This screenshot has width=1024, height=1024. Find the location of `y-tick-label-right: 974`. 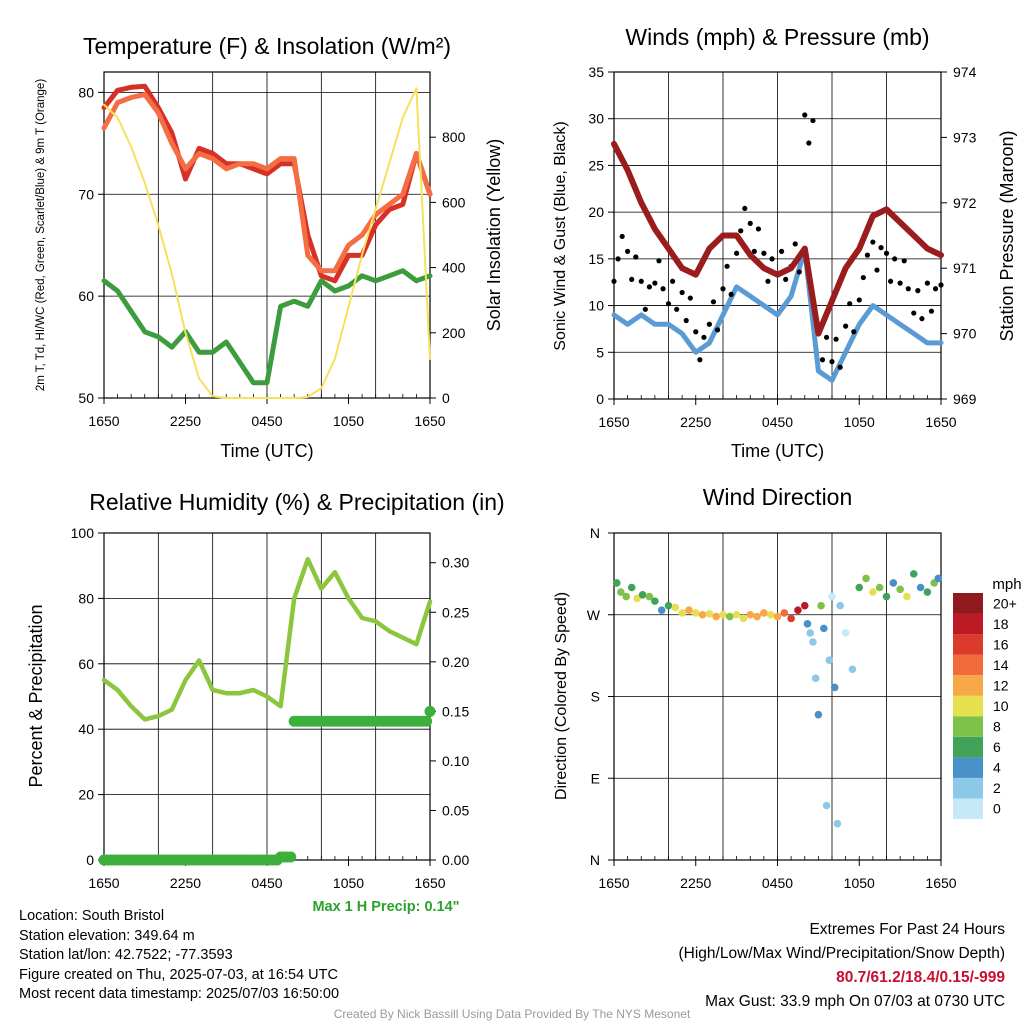

y-tick-label-right: 974 is located at coordinates (965, 72).